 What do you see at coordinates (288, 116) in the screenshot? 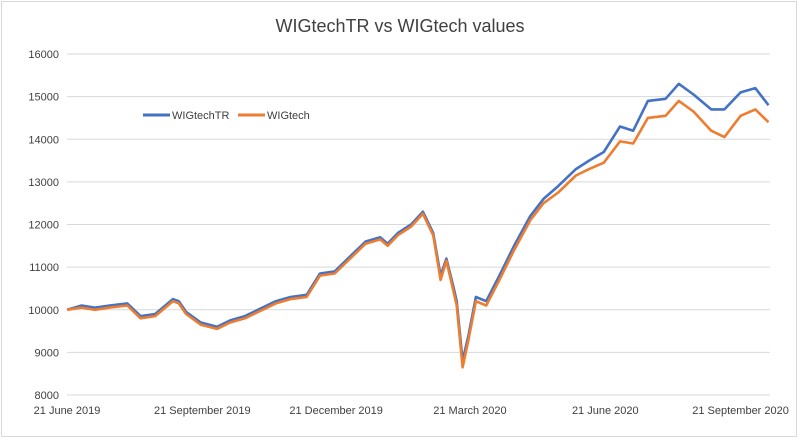
I see `legend-label-wigtech: WIGtech` at bounding box center [288, 116].